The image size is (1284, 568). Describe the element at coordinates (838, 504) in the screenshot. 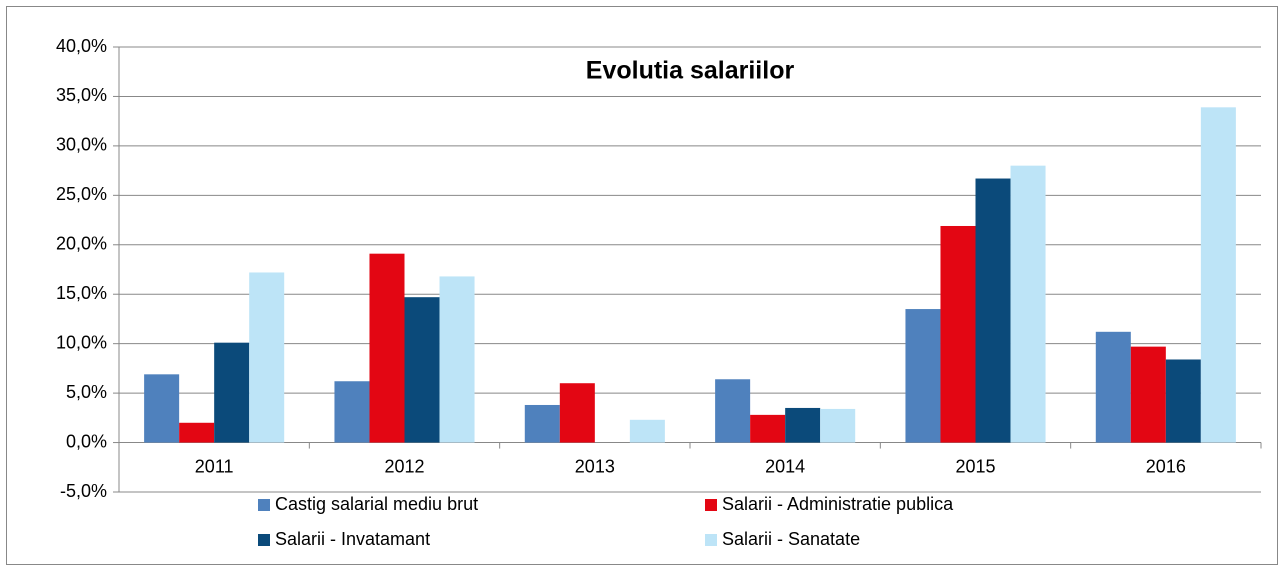

I see `legend-label: Salarii - Administratie publica` at that location.